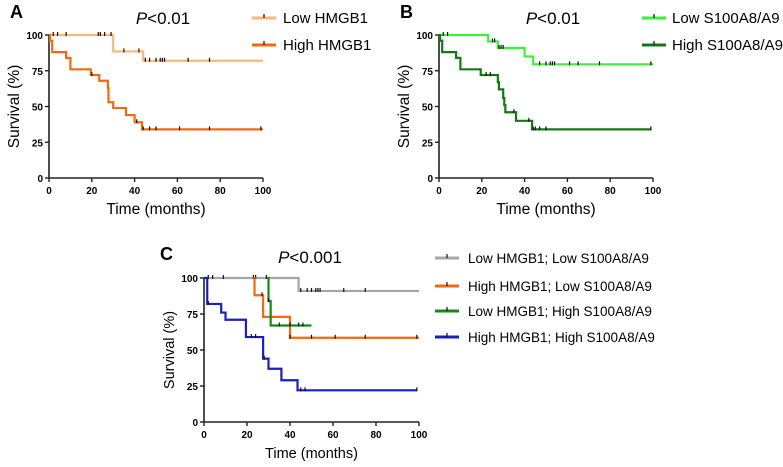  What do you see at coordinates (560, 286) in the screenshot?
I see `legend-label: High HMGB1; Low S100A8/A9` at bounding box center [560, 286].